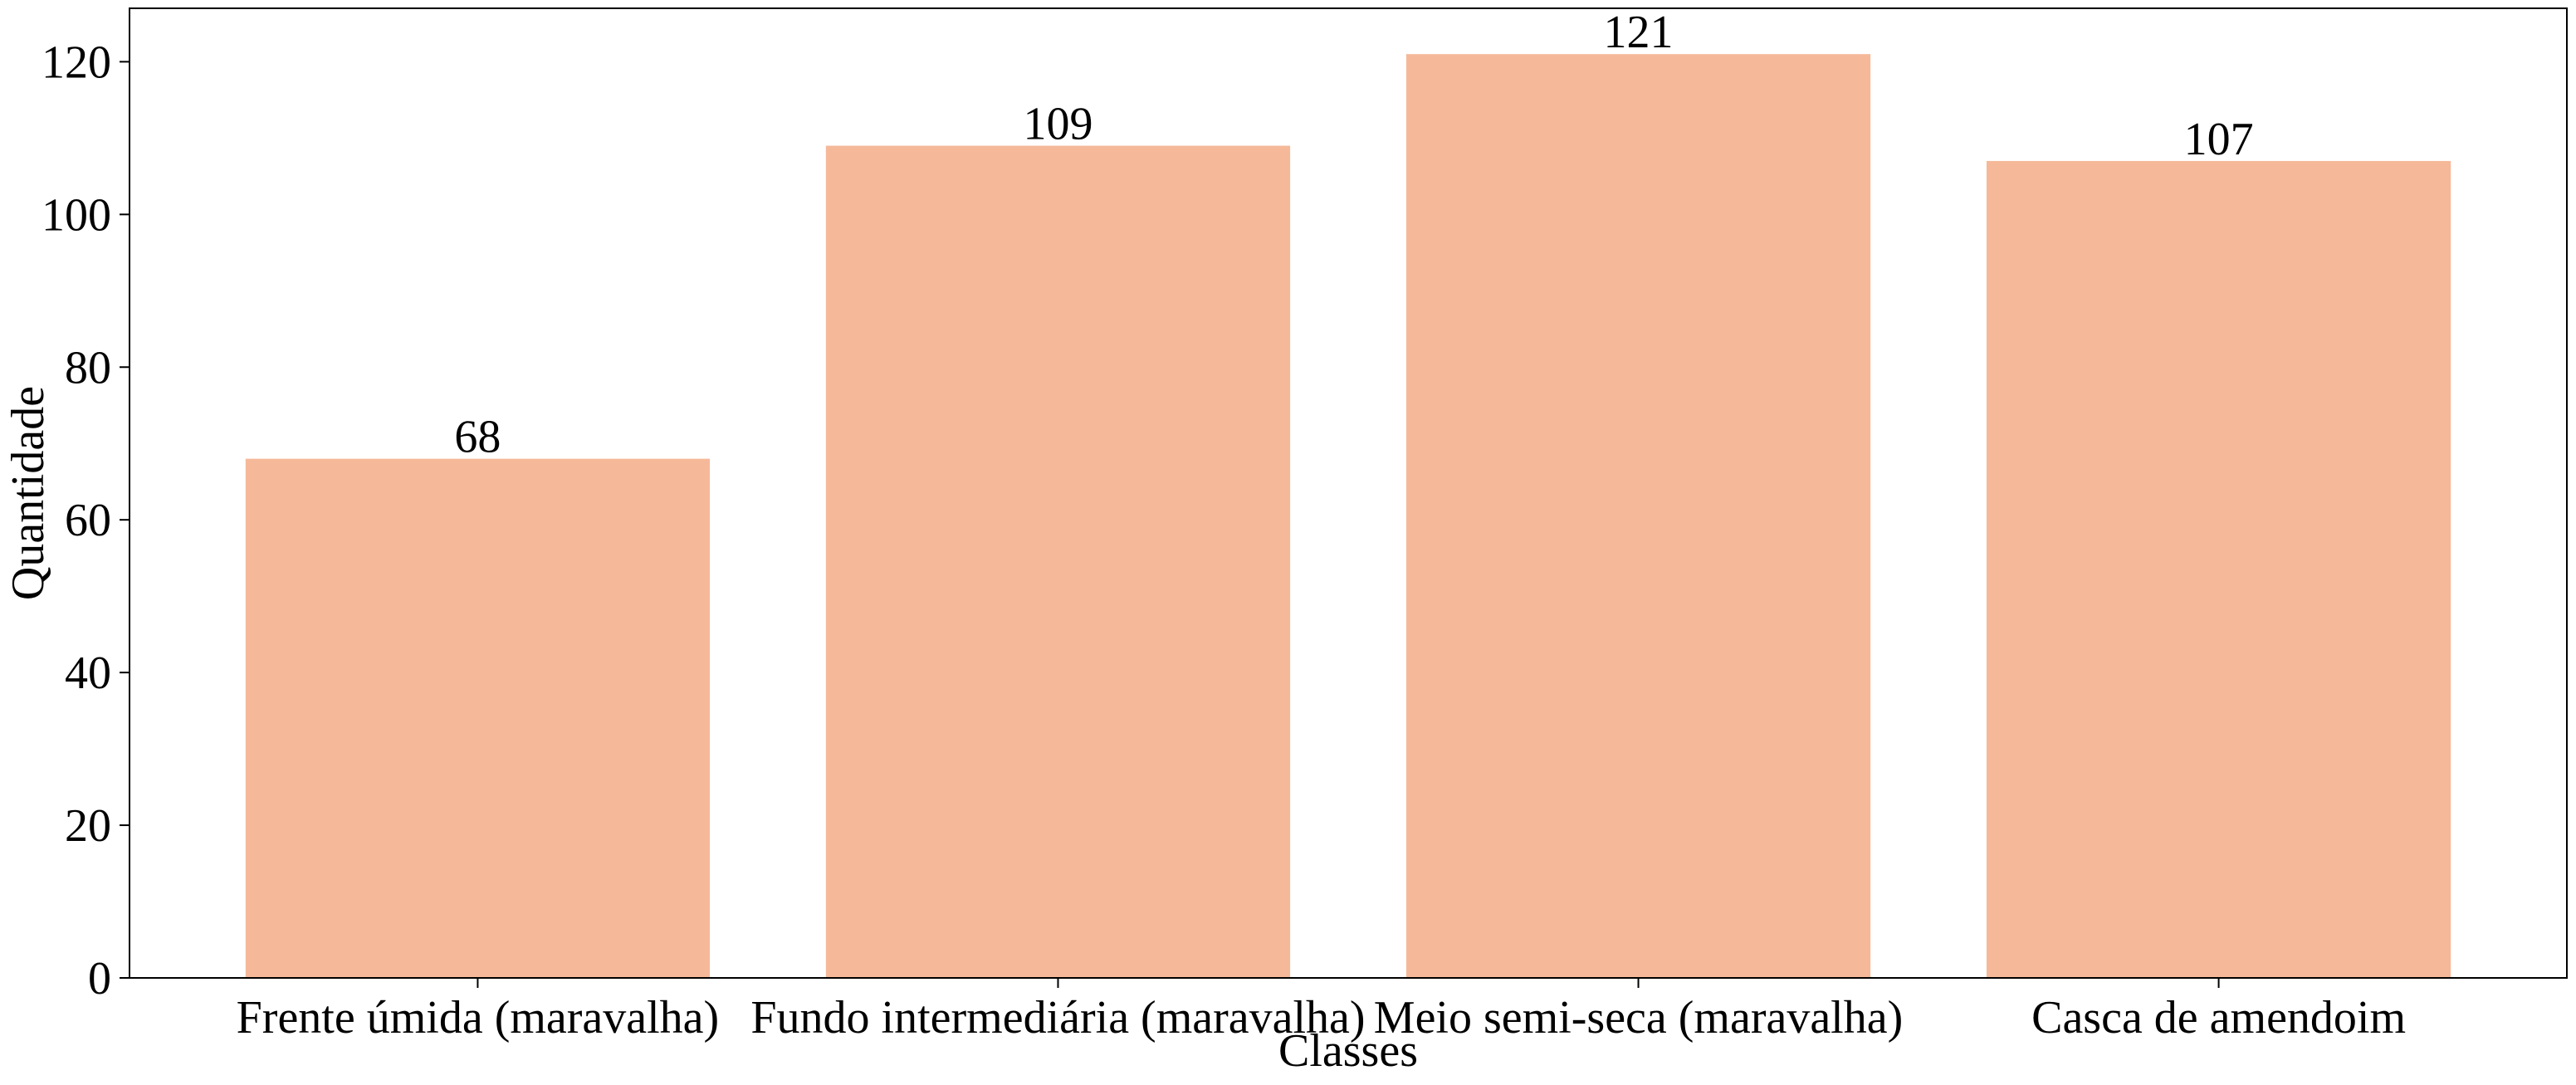 The height and width of the screenshot is (1085, 2576). Describe the element at coordinates (1639, 33) in the screenshot. I see `bar-value-label: 121` at that location.